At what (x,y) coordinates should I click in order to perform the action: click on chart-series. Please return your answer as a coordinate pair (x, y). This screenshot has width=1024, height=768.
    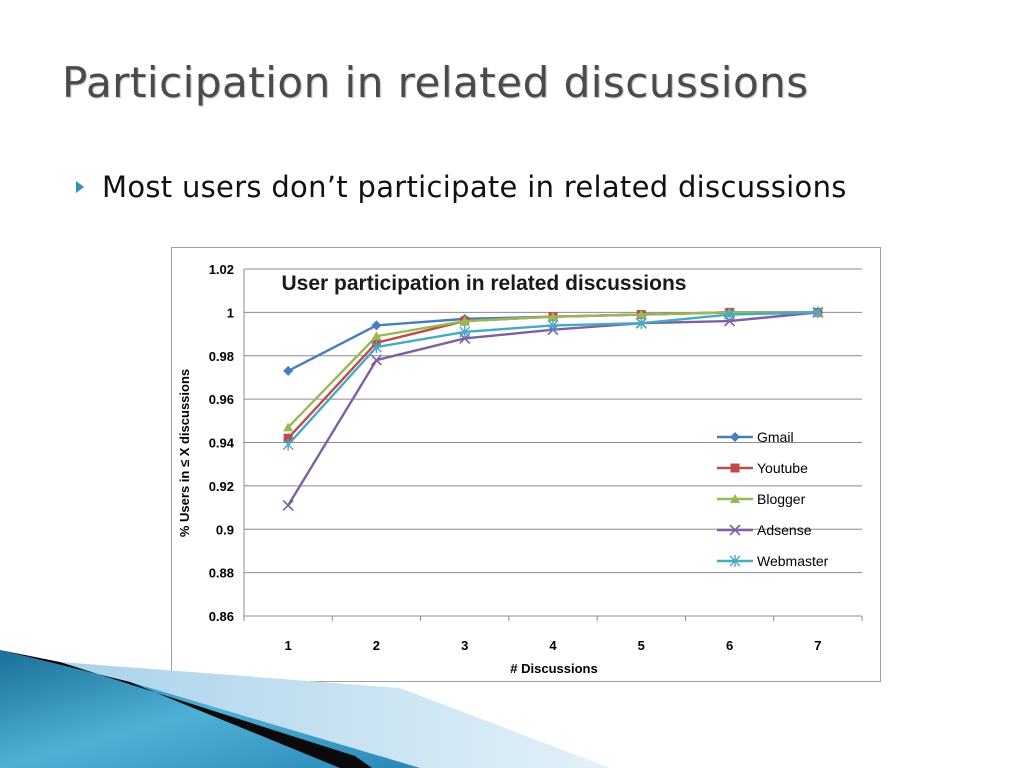
    Looking at the image, I should click on (553, 408).